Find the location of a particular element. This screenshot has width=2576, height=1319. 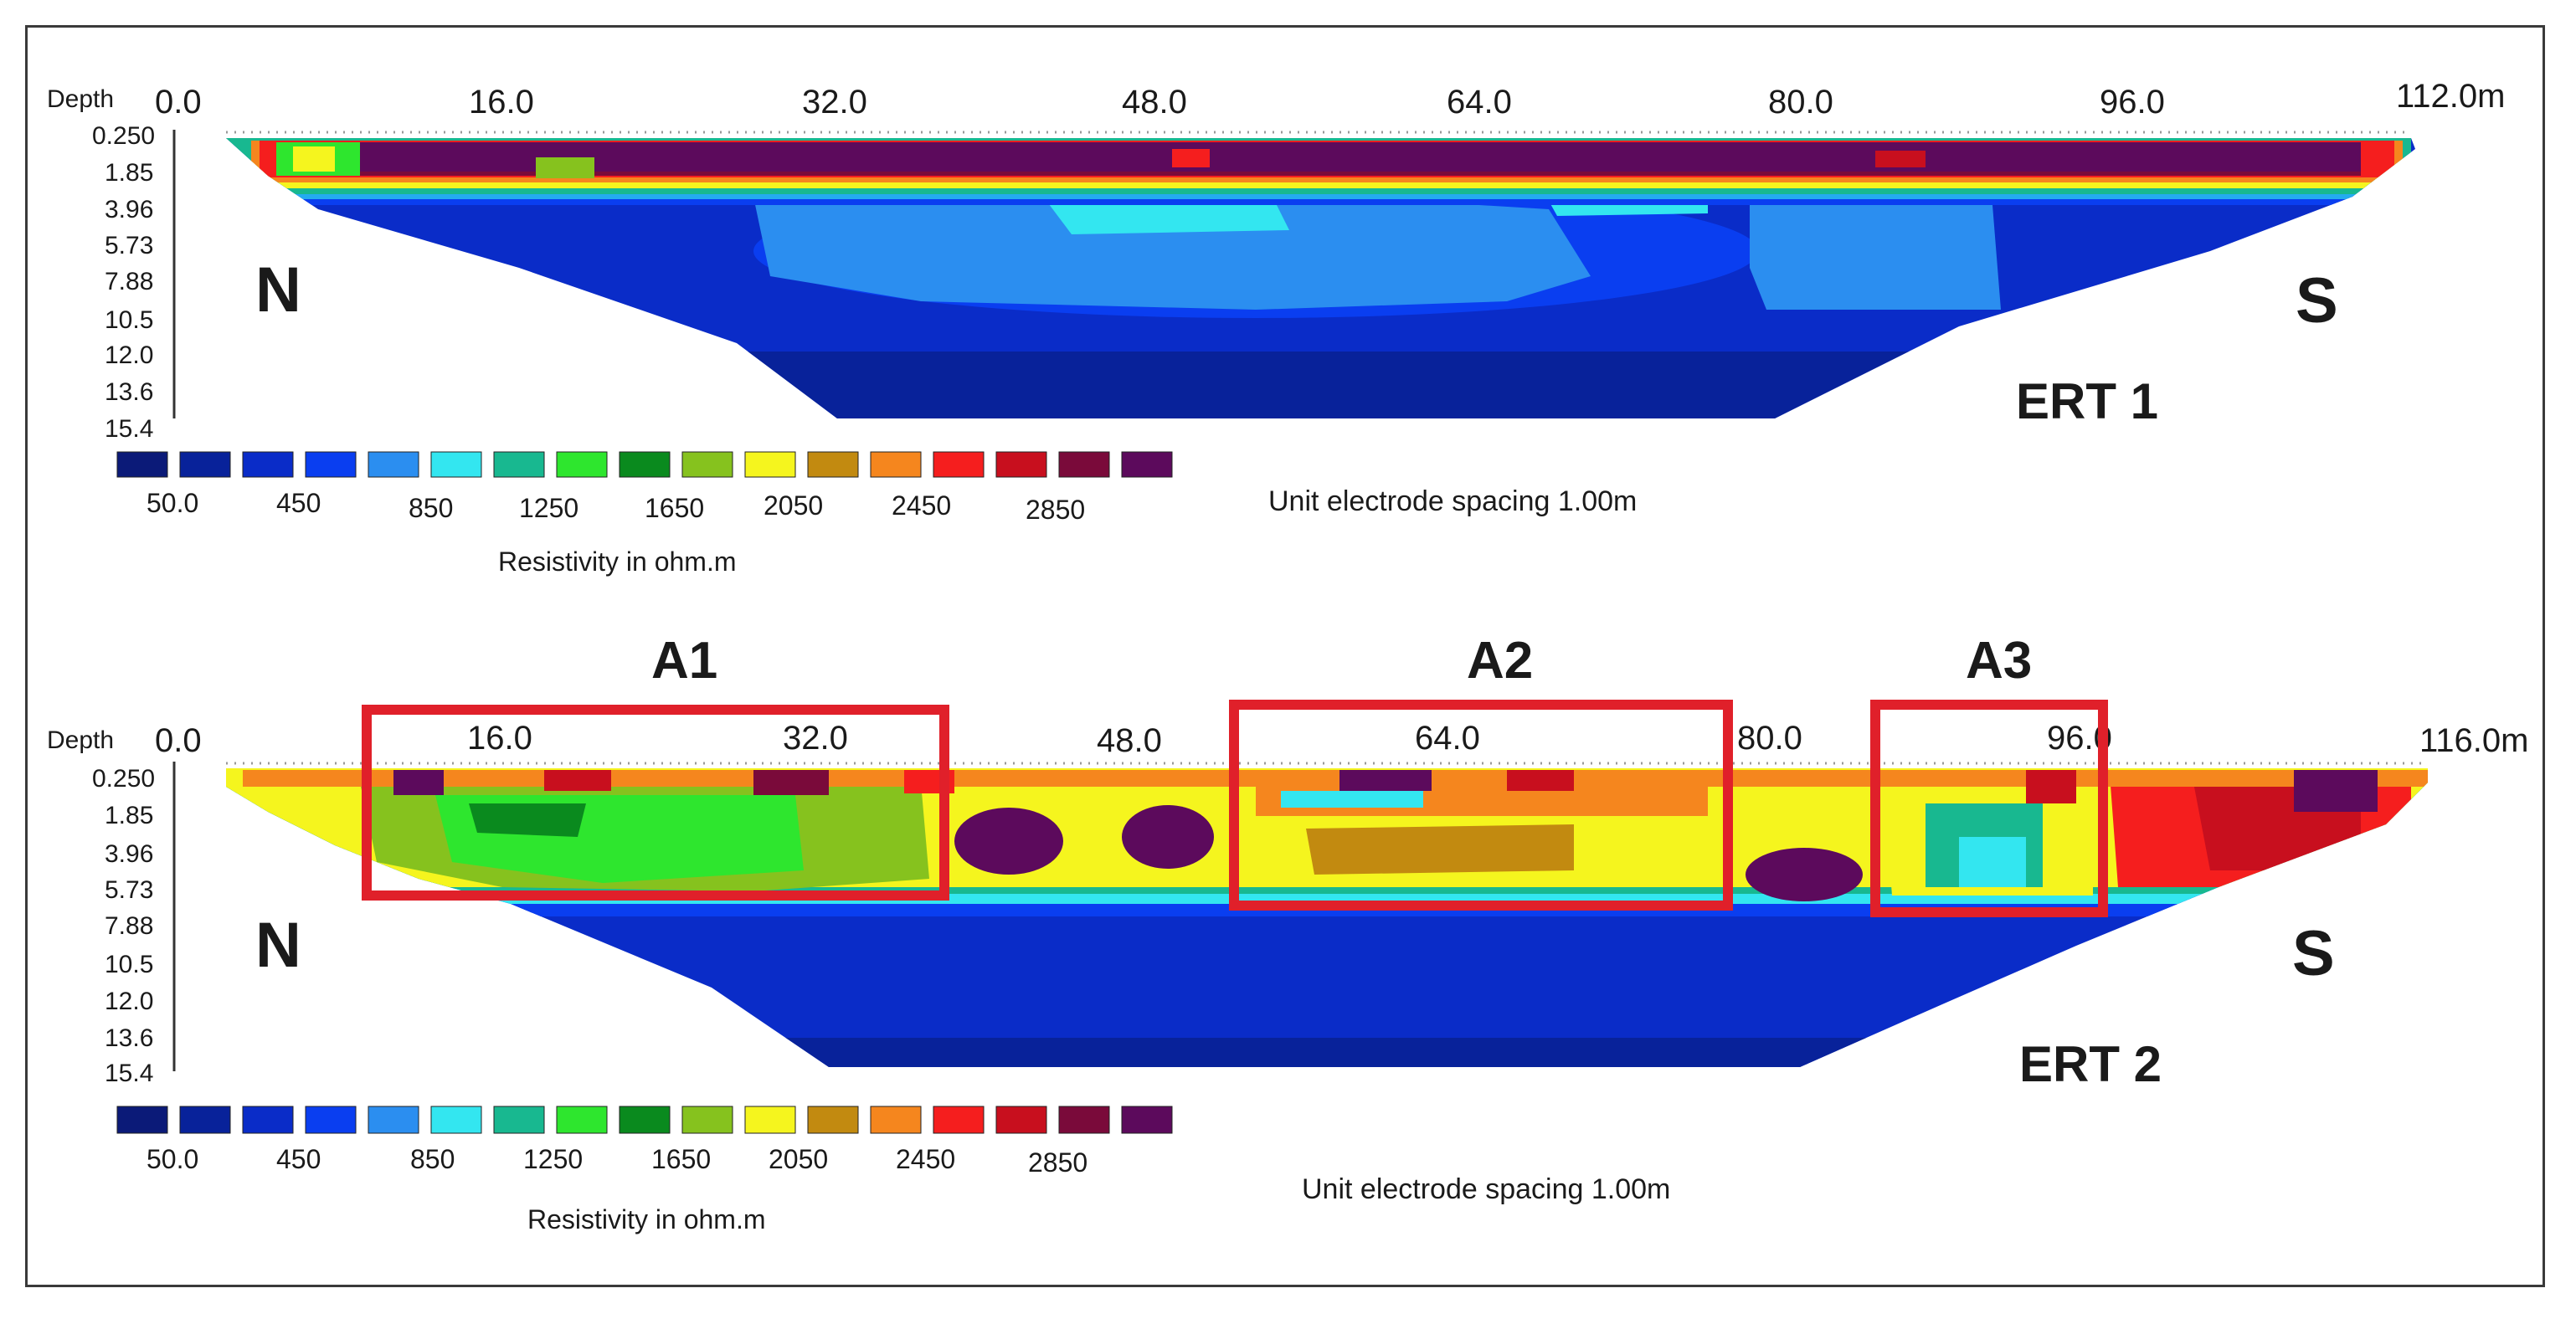

ert1-distance-tick: 80.0 is located at coordinates (1800, 103).